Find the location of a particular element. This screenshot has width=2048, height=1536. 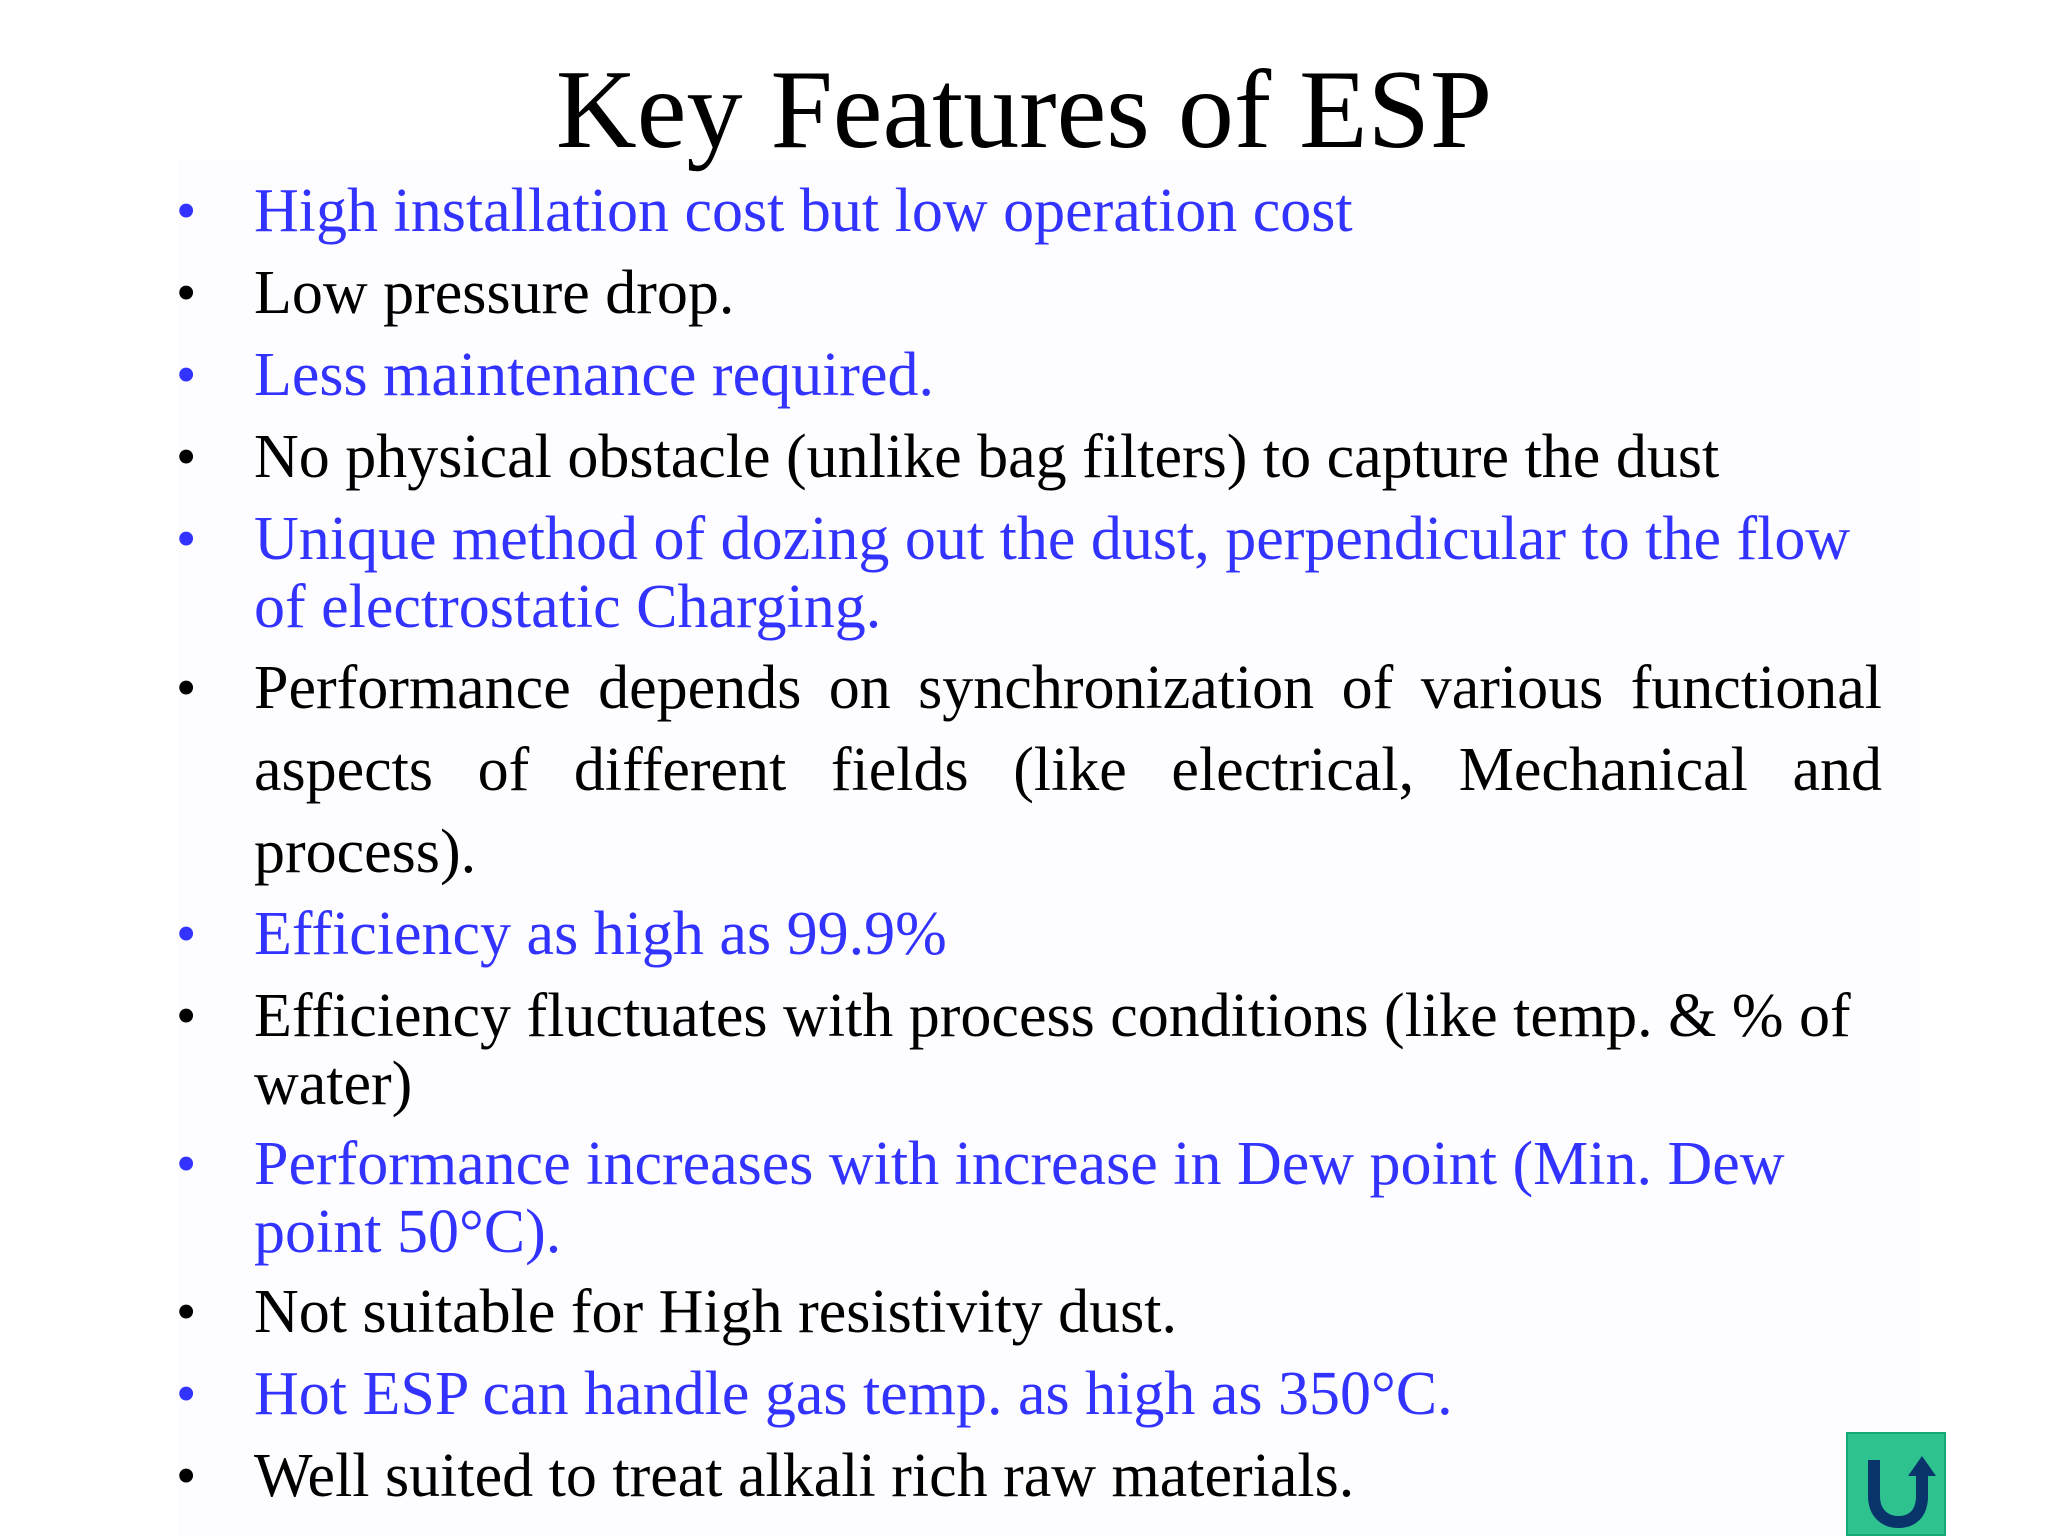

feature-text: Low pressure drop. is located at coordinates (494, 293).